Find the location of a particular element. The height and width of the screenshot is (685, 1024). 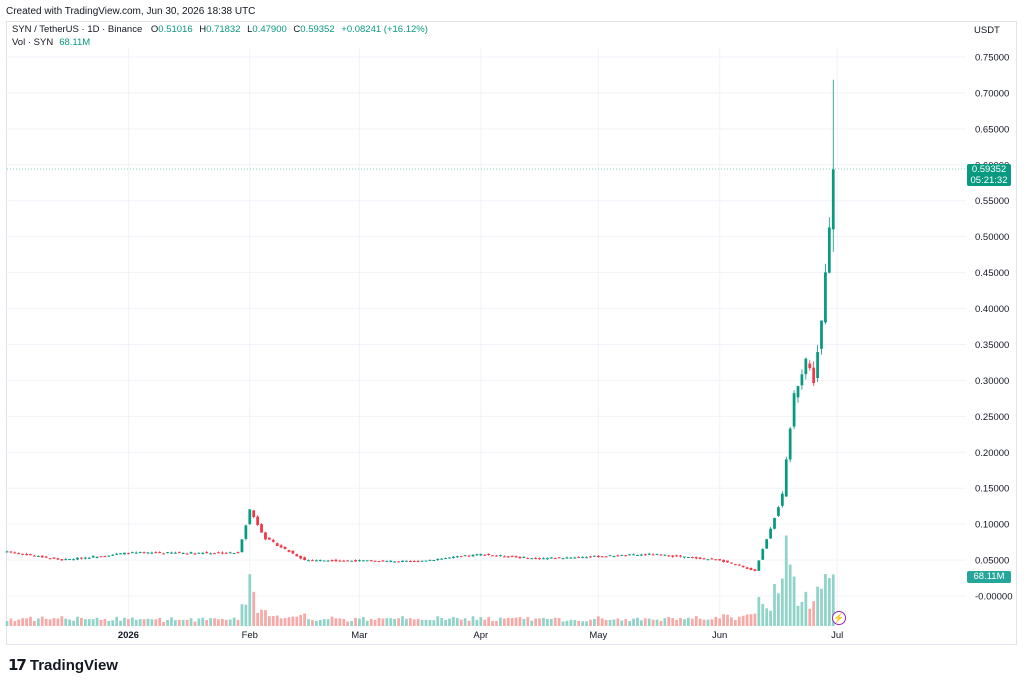

volume-legend: Vol · SYN 68.11M is located at coordinates (53, 42).